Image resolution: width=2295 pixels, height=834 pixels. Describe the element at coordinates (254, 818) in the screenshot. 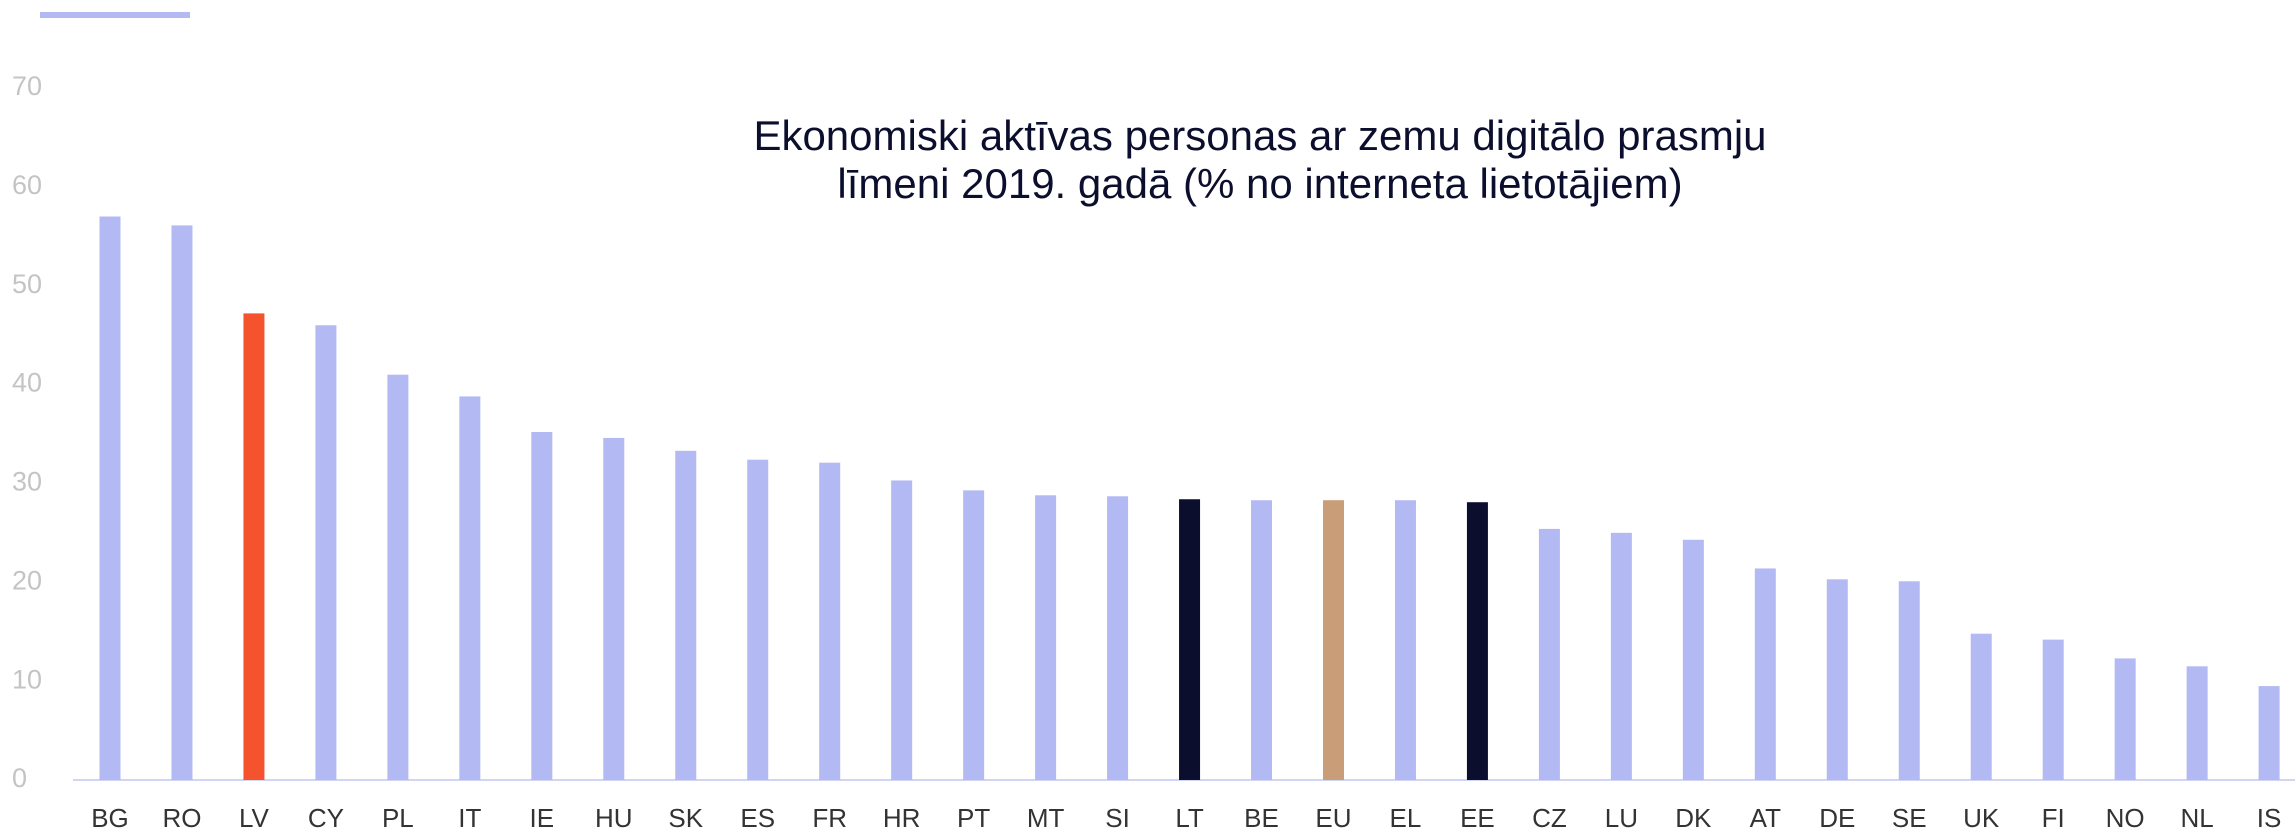

I see `x-tick-label: LV` at that location.